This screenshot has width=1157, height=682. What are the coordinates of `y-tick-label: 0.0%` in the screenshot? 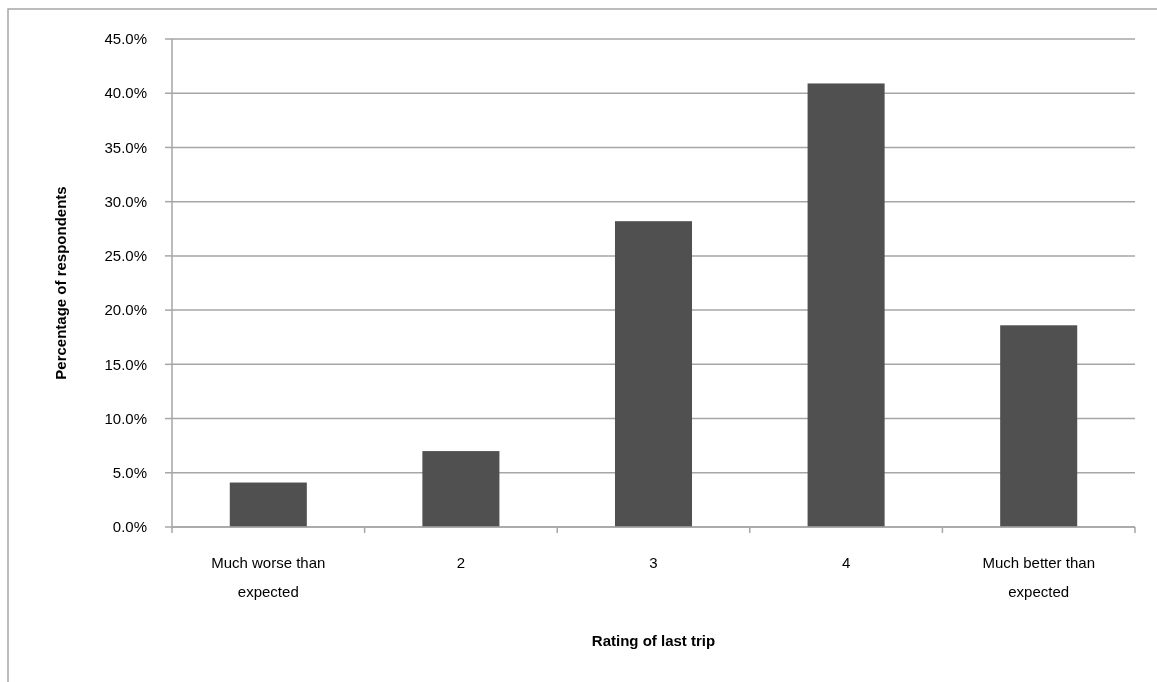 It's located at (129, 527).